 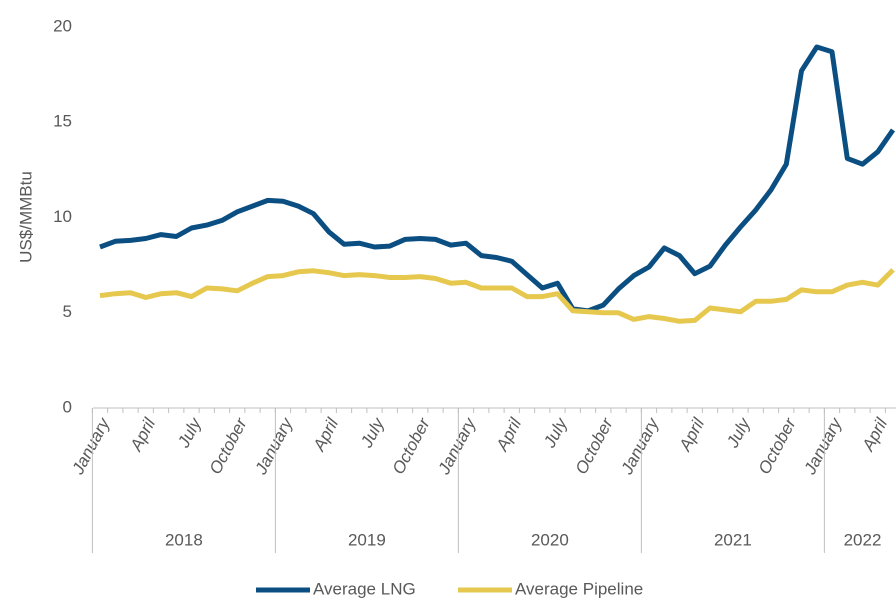 What do you see at coordinates (62, 121) in the screenshot?
I see `y-tick-label: 15` at bounding box center [62, 121].